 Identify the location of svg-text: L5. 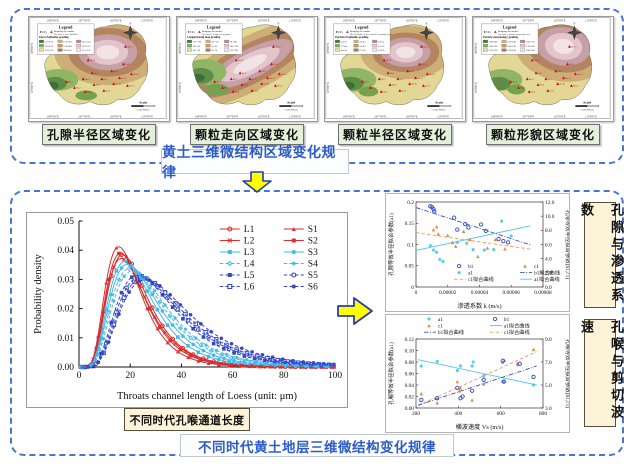
(249, 276).